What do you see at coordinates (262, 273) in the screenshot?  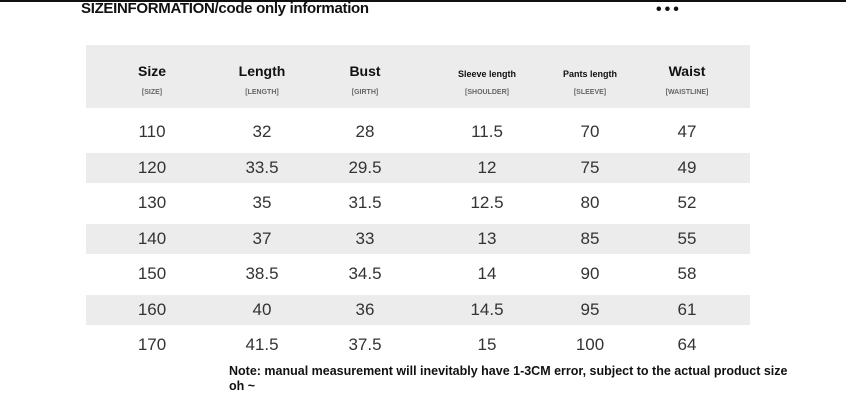 I see `table-cell: 38.5` at bounding box center [262, 273].